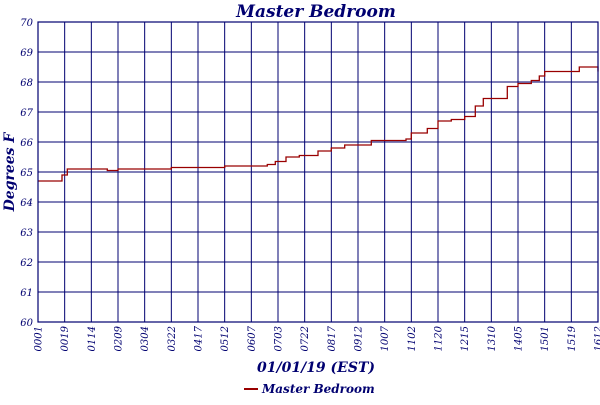 The width and height of the screenshot is (600, 405). I want to click on x-tick-label: 0417, so click(199, 338).